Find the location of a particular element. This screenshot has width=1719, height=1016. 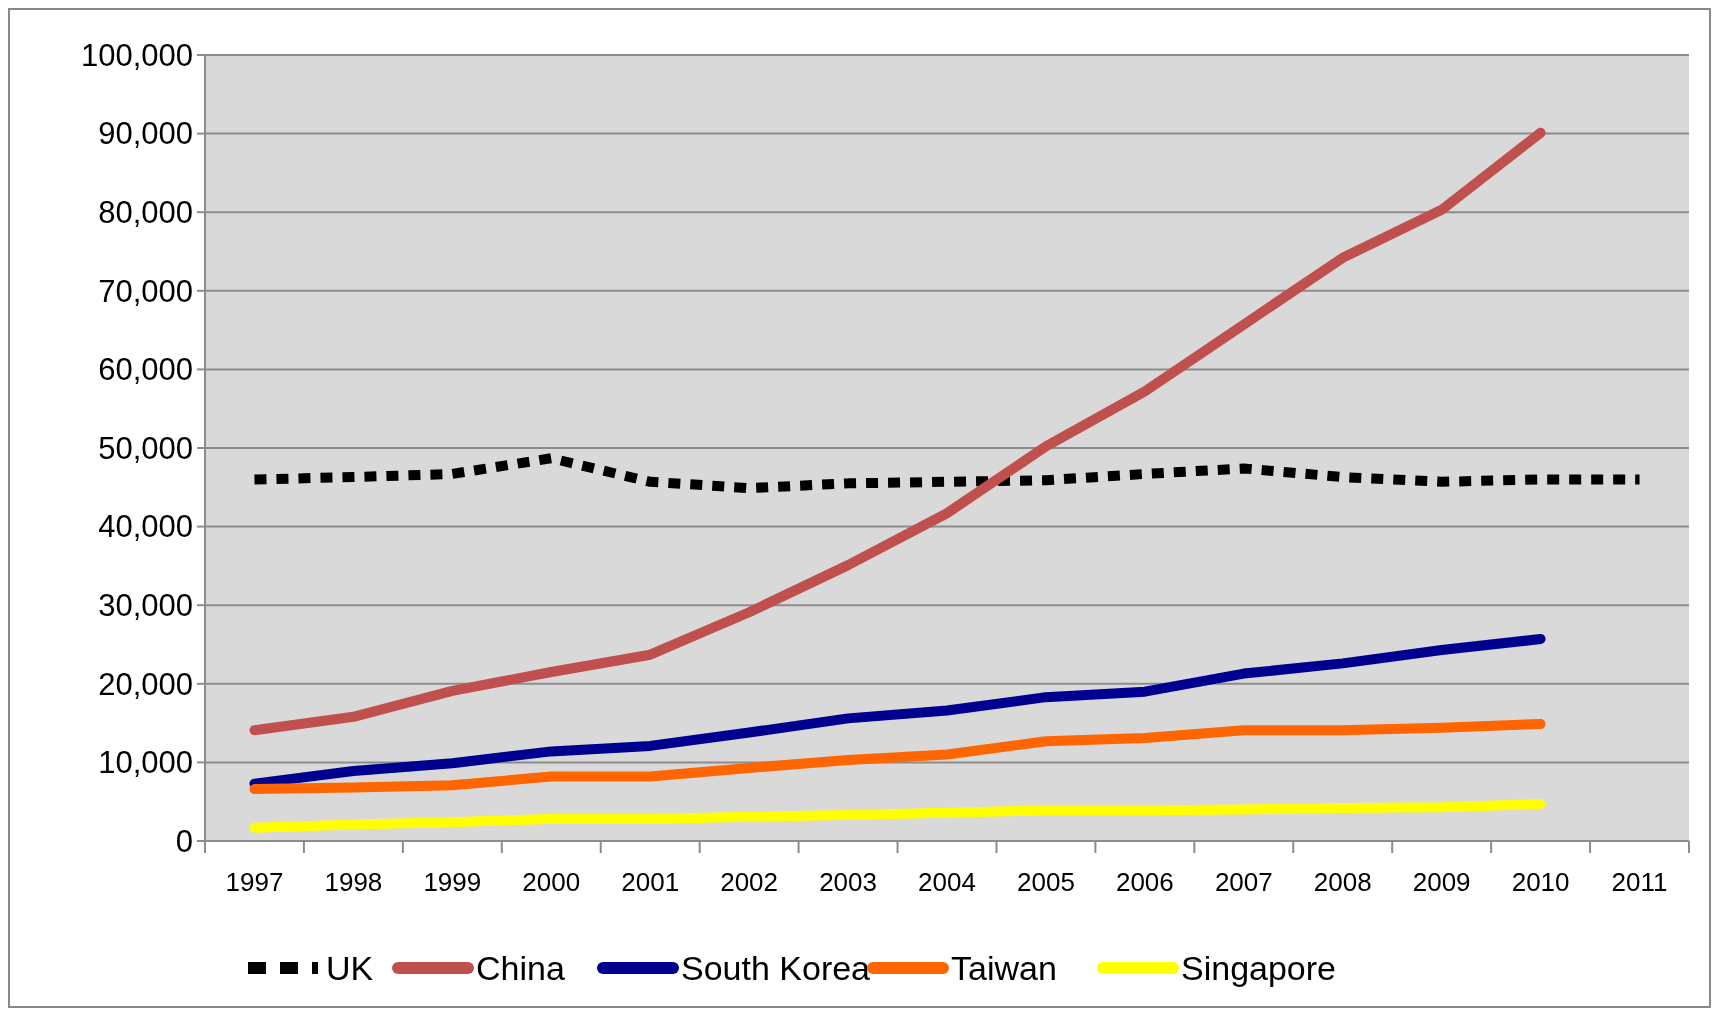

y-tick-label: 10,000 is located at coordinates (145, 763).